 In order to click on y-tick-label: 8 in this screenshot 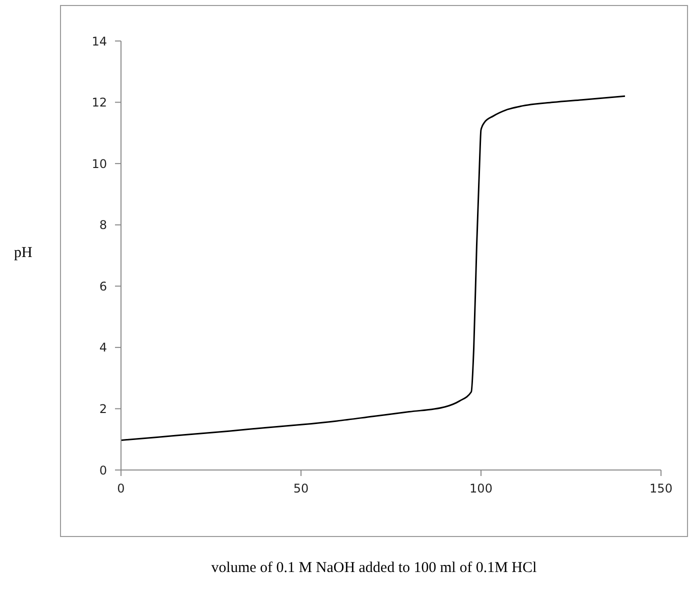, I will do `click(103, 225)`.